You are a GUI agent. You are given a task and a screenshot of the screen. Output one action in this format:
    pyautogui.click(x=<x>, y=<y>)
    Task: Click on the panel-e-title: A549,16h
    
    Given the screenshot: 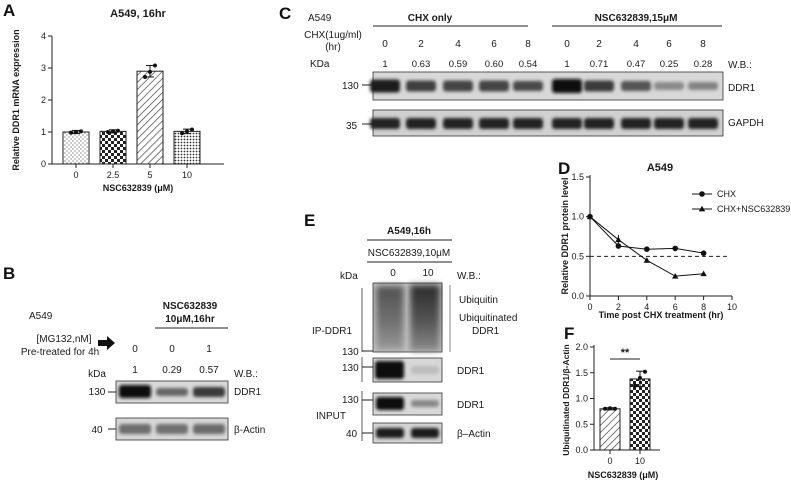 What is the action you would take?
    pyautogui.click(x=409, y=231)
    